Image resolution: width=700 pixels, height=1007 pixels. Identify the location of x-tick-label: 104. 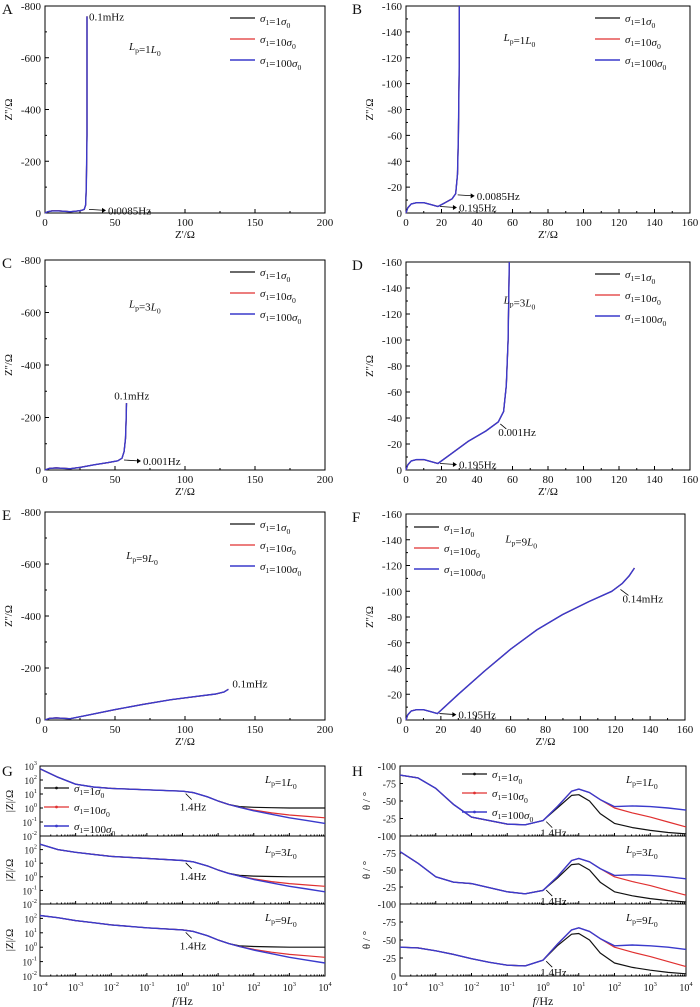
(325, 987).